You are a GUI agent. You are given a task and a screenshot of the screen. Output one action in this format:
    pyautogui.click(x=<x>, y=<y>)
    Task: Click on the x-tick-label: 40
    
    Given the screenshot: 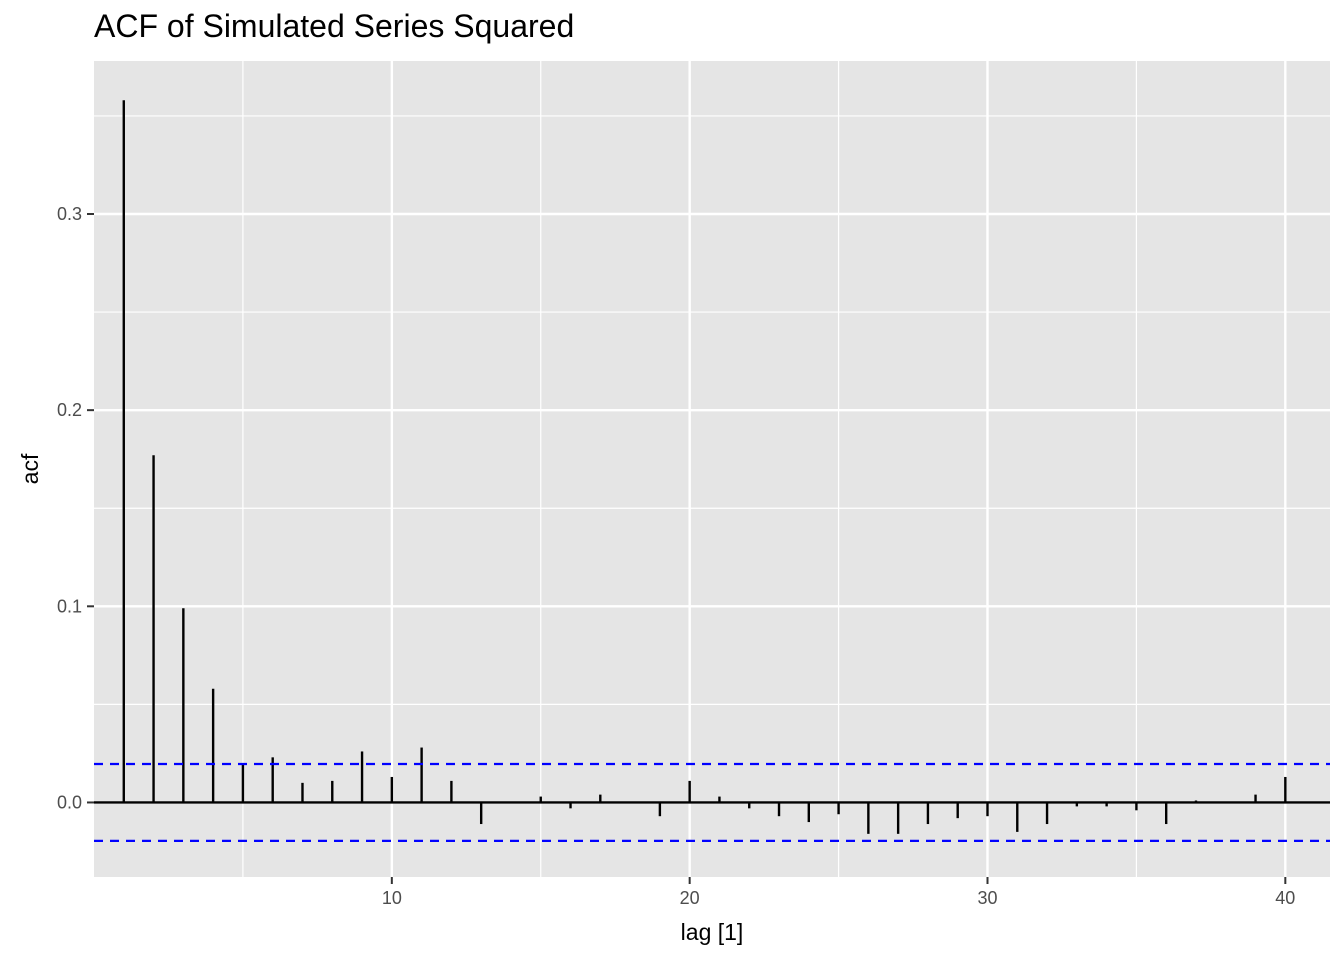 What is the action you would take?
    pyautogui.click(x=1285, y=898)
    